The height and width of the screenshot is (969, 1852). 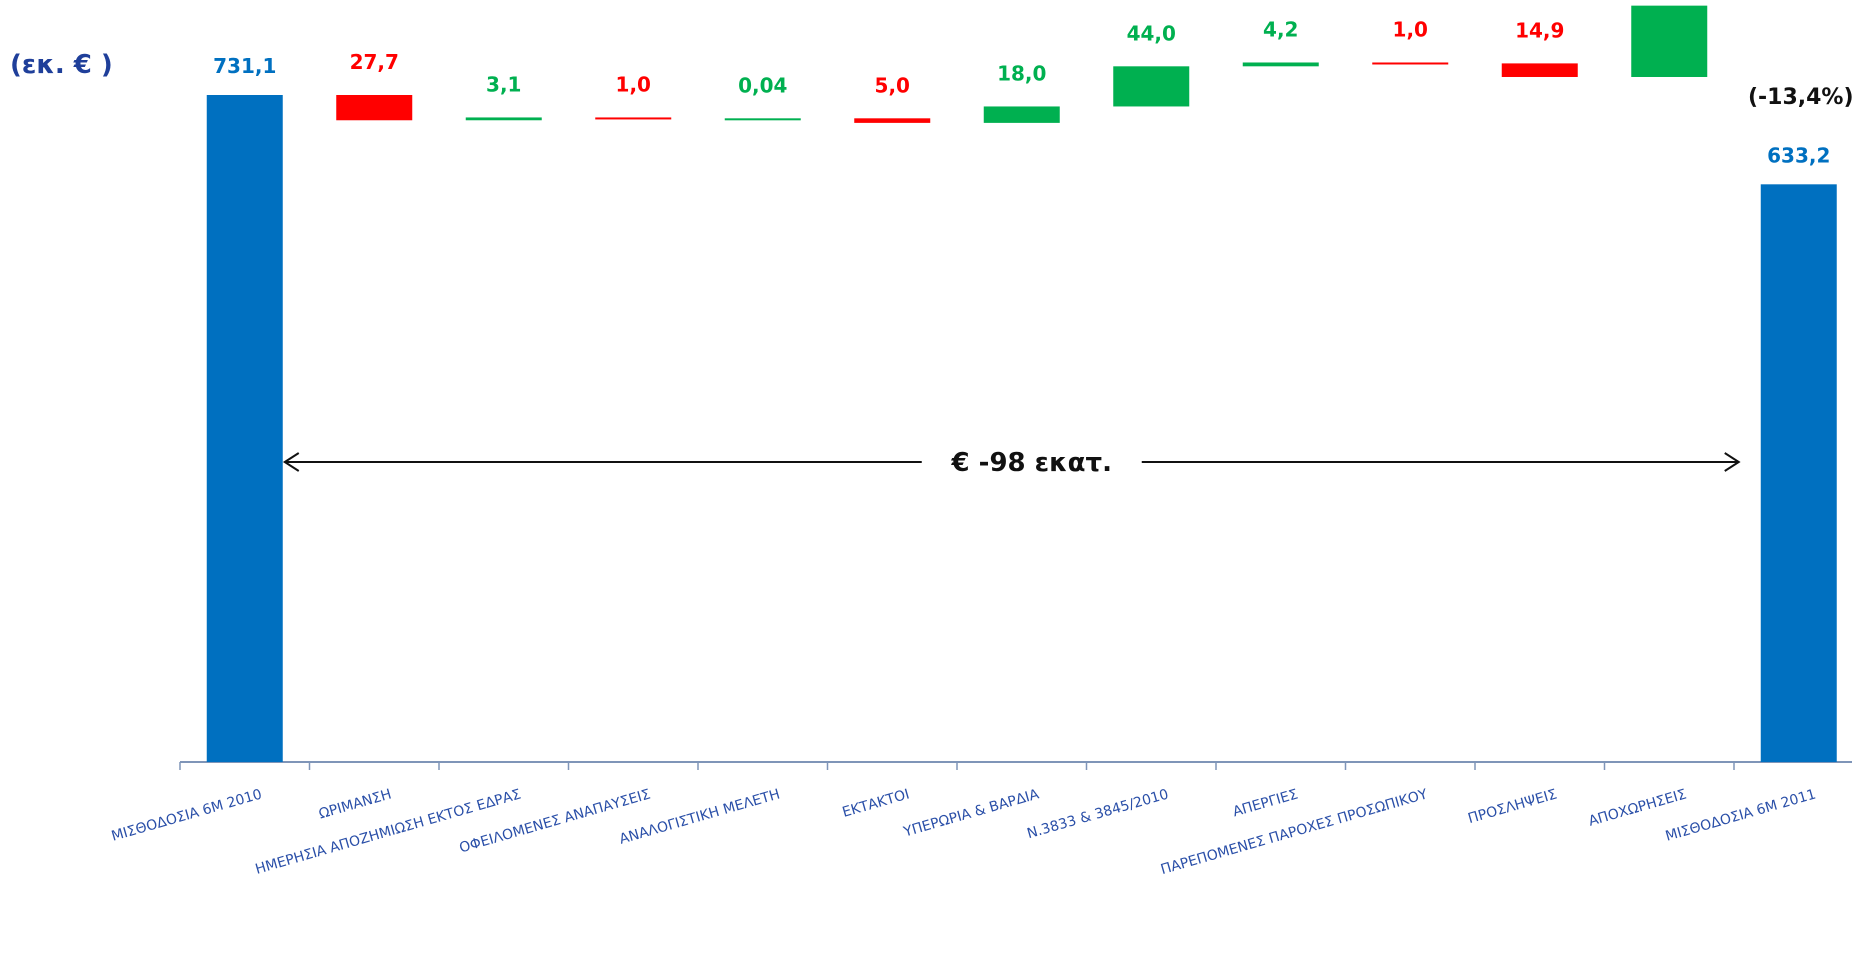 What do you see at coordinates (503, 84) in the screenshot?
I see `data-label-2: 3,1` at bounding box center [503, 84].